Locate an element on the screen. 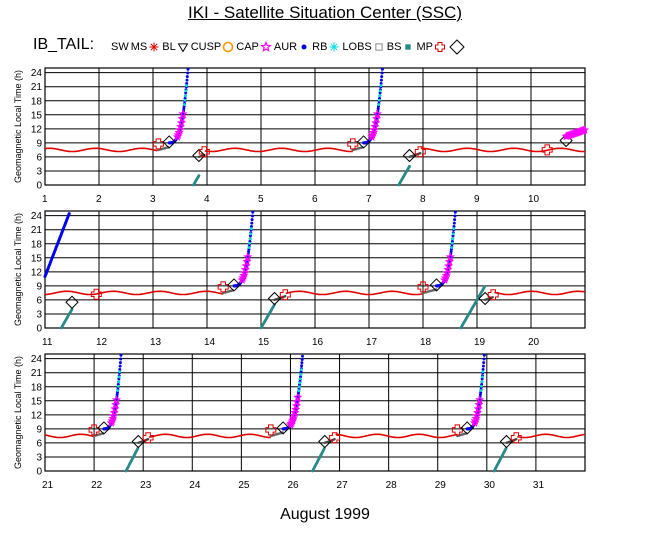 The image size is (650, 550). legend-item-sw: SW is located at coordinates (120, 47).